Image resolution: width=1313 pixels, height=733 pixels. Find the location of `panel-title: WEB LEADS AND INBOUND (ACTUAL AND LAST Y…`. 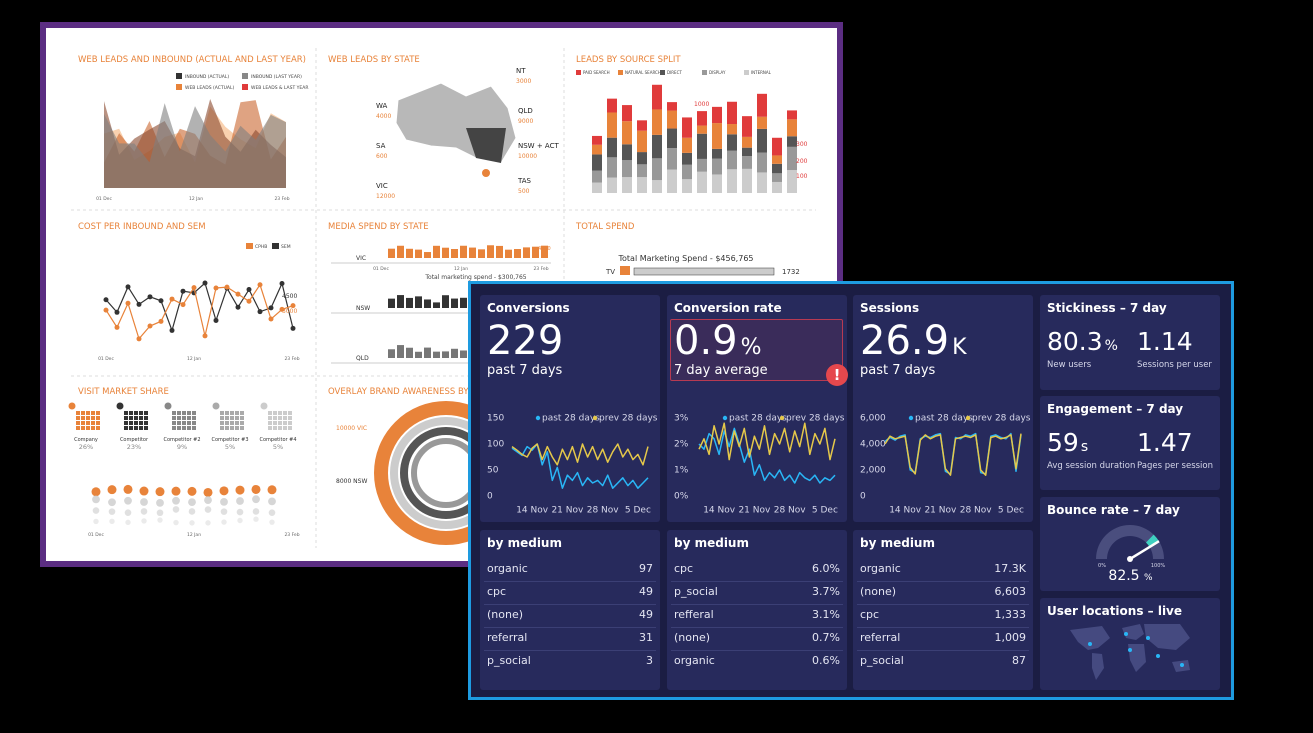

panel-title: WEB LEADS AND INBOUND (ACTUAL AND LAST Y… is located at coordinates (192, 60).